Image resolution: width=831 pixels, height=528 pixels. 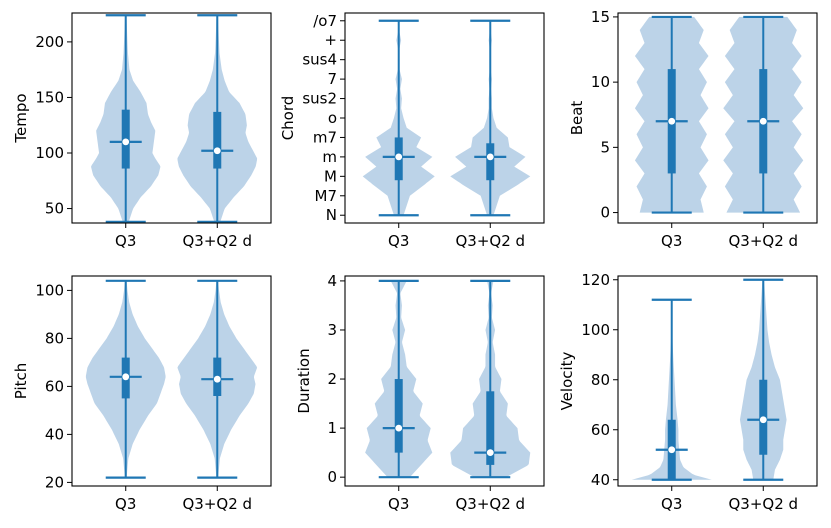 I want to click on y-tick-label: 7, so click(x=332, y=79).